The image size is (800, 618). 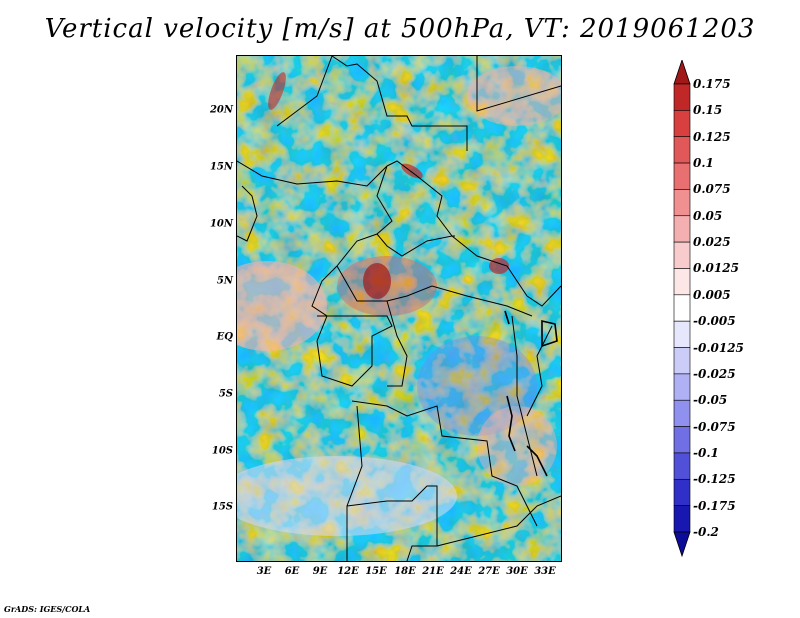 What do you see at coordinates (282, 306) in the screenshot?
I see `gulf-guinea-updraft` at bounding box center [282, 306].